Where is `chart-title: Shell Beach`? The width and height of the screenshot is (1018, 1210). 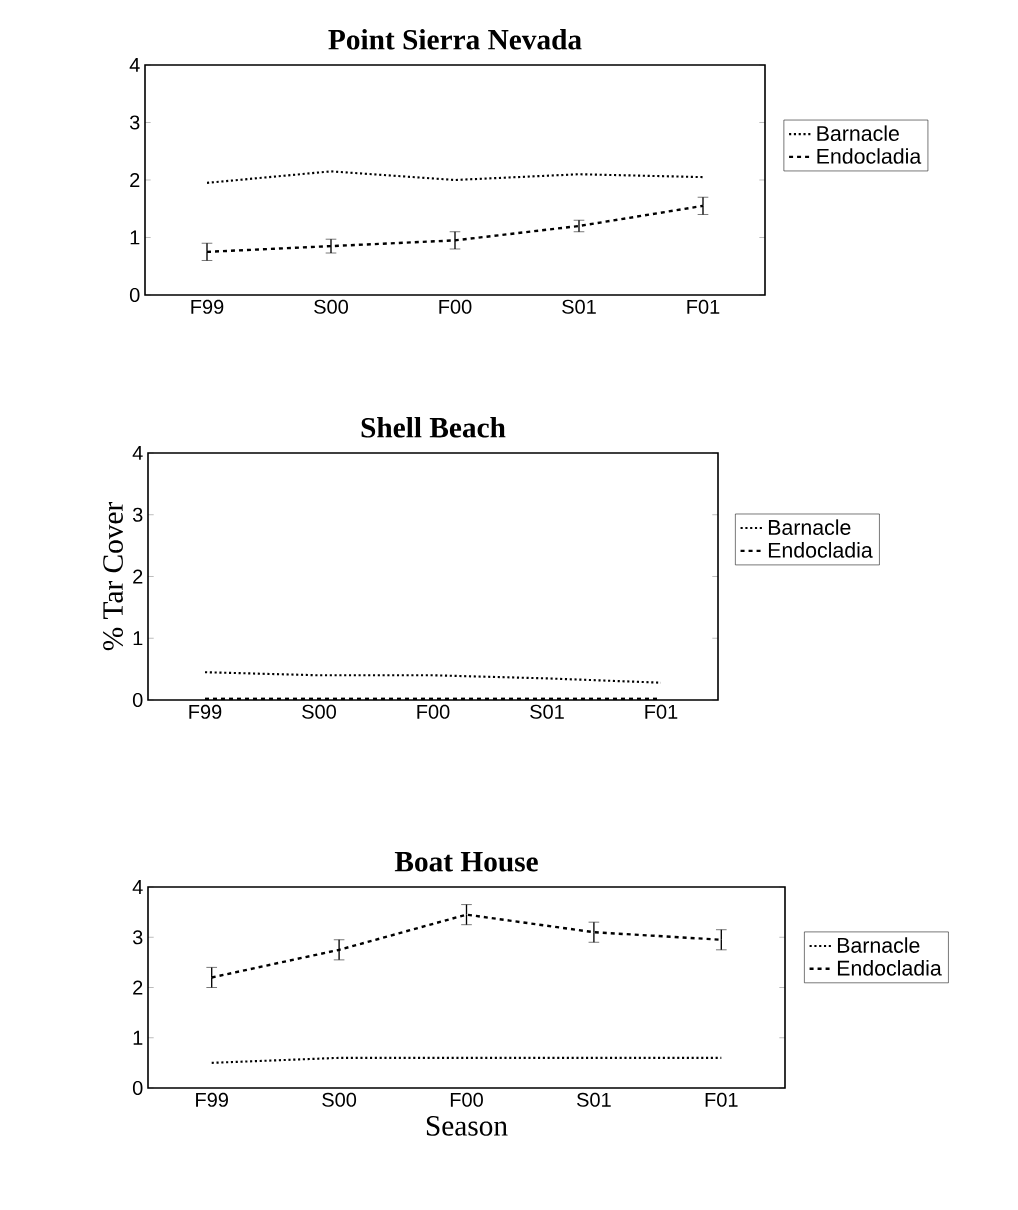 chart-title: Shell Beach is located at coordinates (433, 427).